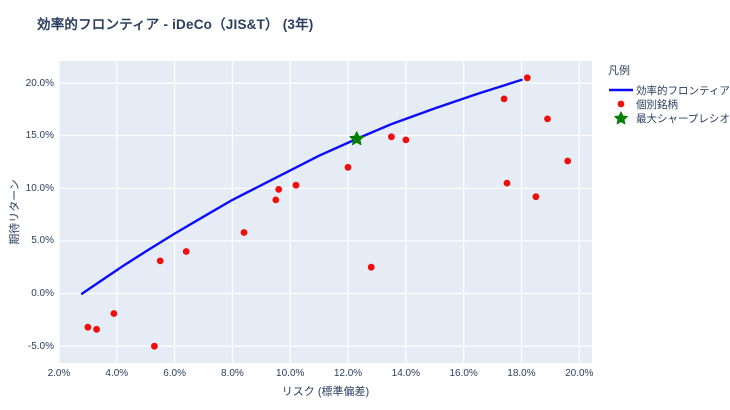  Describe the element at coordinates (117, 373) in the screenshot. I see `x-tick-label: 4.0%` at that location.